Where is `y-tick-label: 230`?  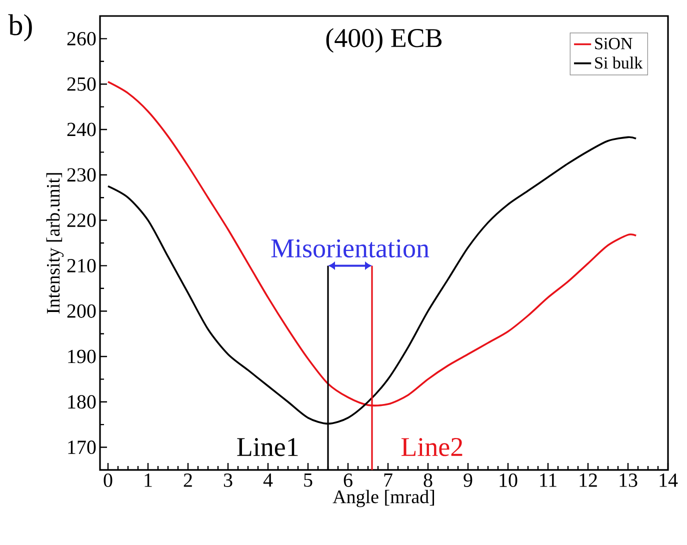
y-tick-label: 230 is located at coordinates (81, 175).